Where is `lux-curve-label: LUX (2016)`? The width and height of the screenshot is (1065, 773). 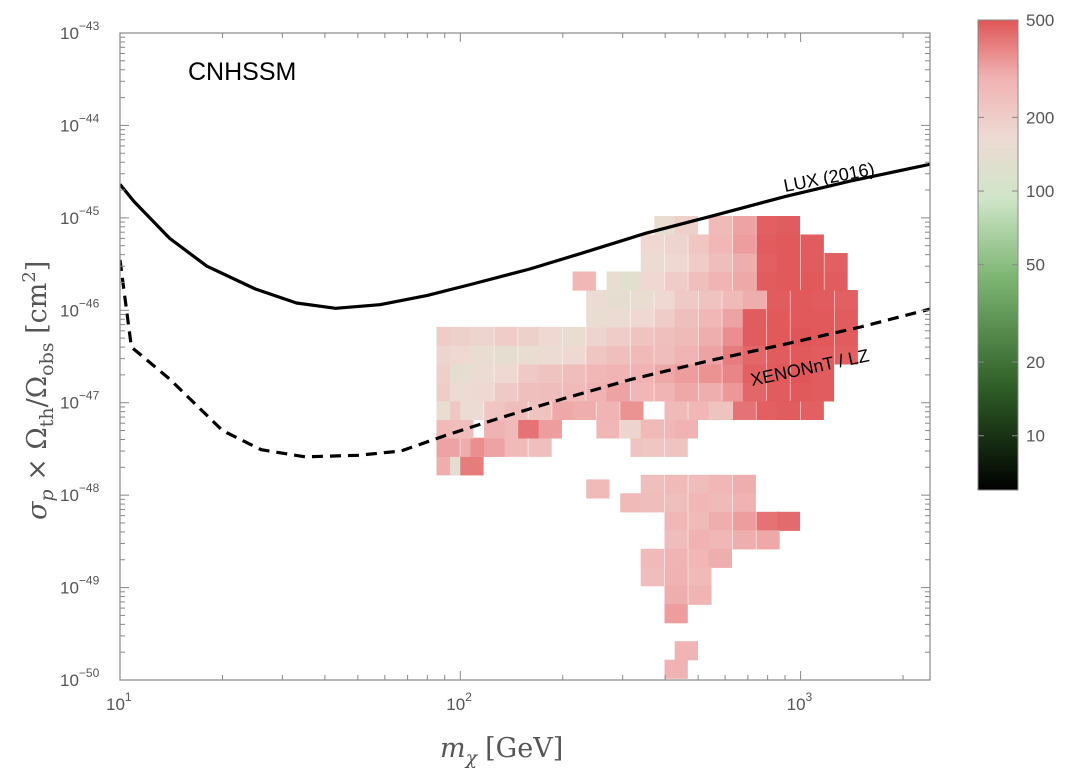
lux-curve-label: LUX (2016) is located at coordinates (829, 177).